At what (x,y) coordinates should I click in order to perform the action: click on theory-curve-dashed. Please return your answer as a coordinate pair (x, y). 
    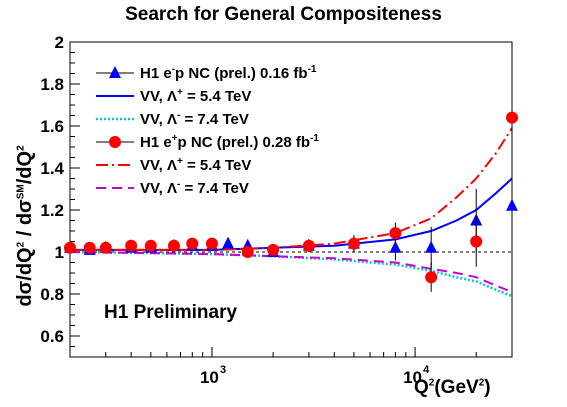
    Looking at the image, I should click on (291, 272).